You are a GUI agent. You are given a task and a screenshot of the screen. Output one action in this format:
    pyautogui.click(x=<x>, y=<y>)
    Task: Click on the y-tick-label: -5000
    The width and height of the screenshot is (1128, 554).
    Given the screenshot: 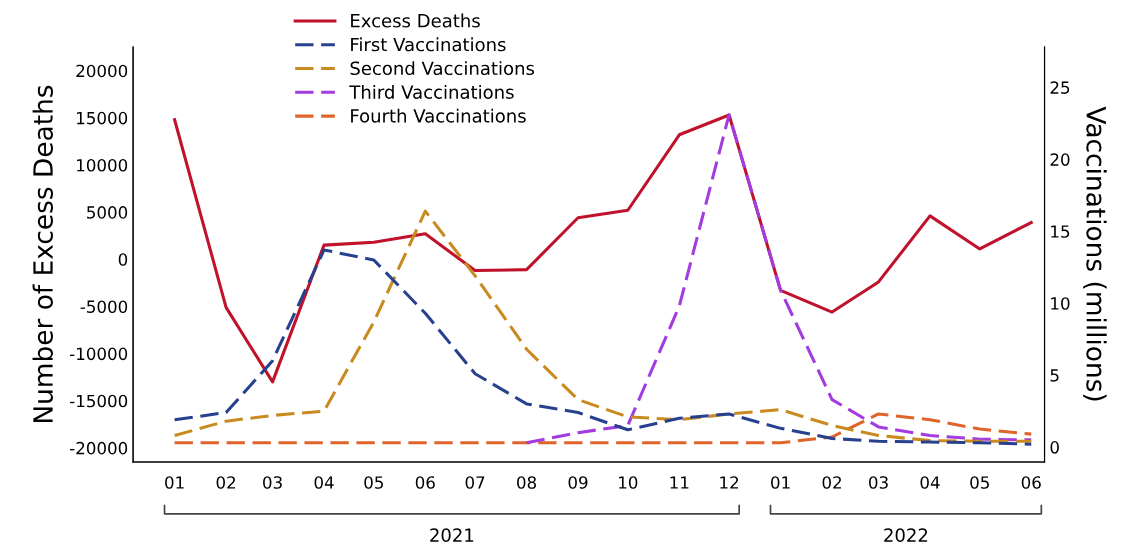 What is the action you would take?
    pyautogui.click(x=104, y=306)
    